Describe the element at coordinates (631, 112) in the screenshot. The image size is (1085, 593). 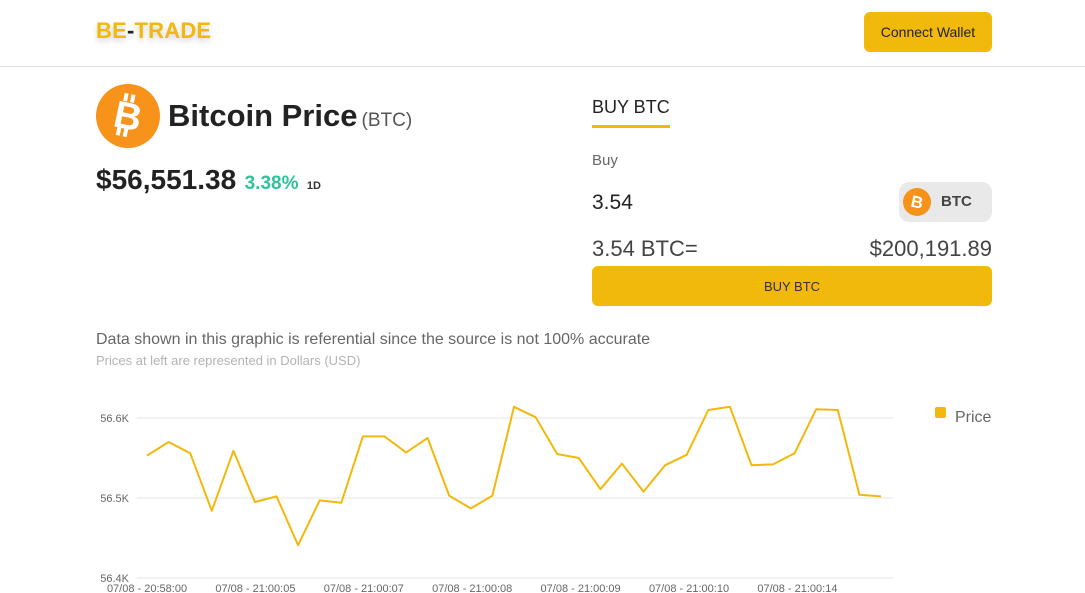
I see `tab-buy-btc: BUY BTC` at that location.